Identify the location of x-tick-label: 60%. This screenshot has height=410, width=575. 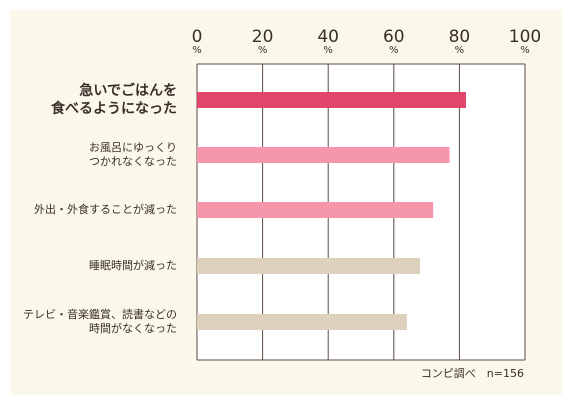
(394, 42).